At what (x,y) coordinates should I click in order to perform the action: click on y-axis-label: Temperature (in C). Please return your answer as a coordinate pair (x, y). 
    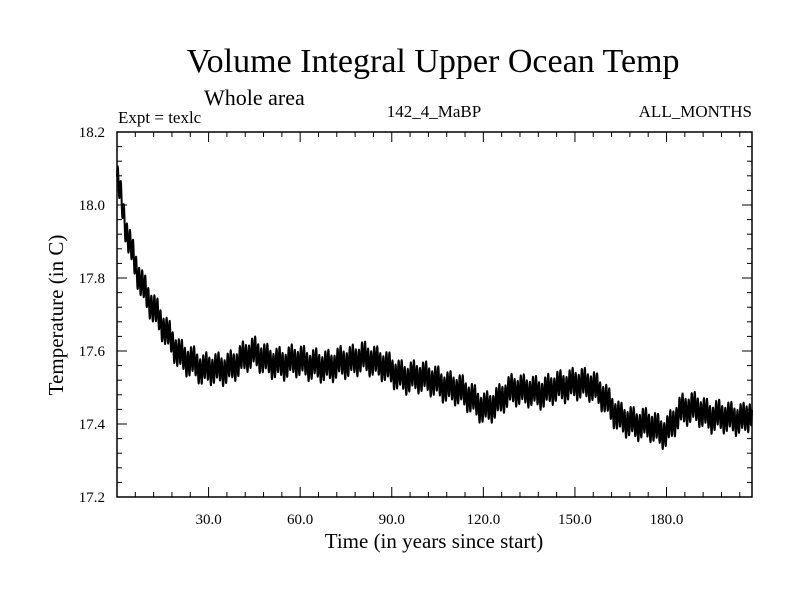
    Looking at the image, I should click on (56, 315).